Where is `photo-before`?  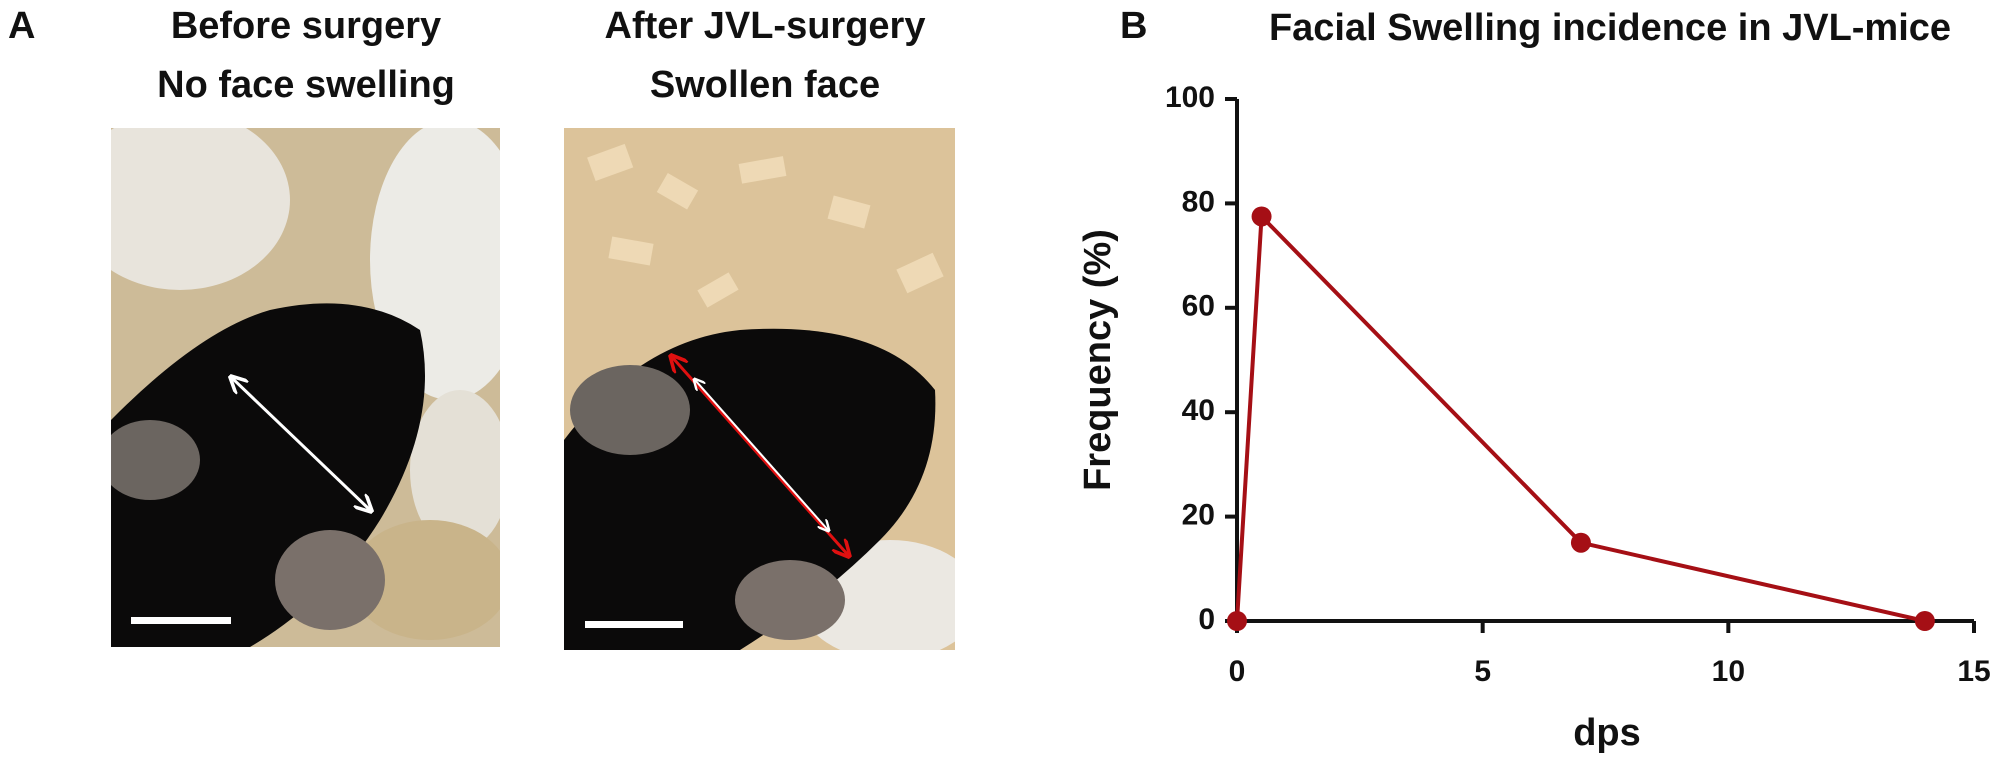
photo-before is located at coordinates (305, 387).